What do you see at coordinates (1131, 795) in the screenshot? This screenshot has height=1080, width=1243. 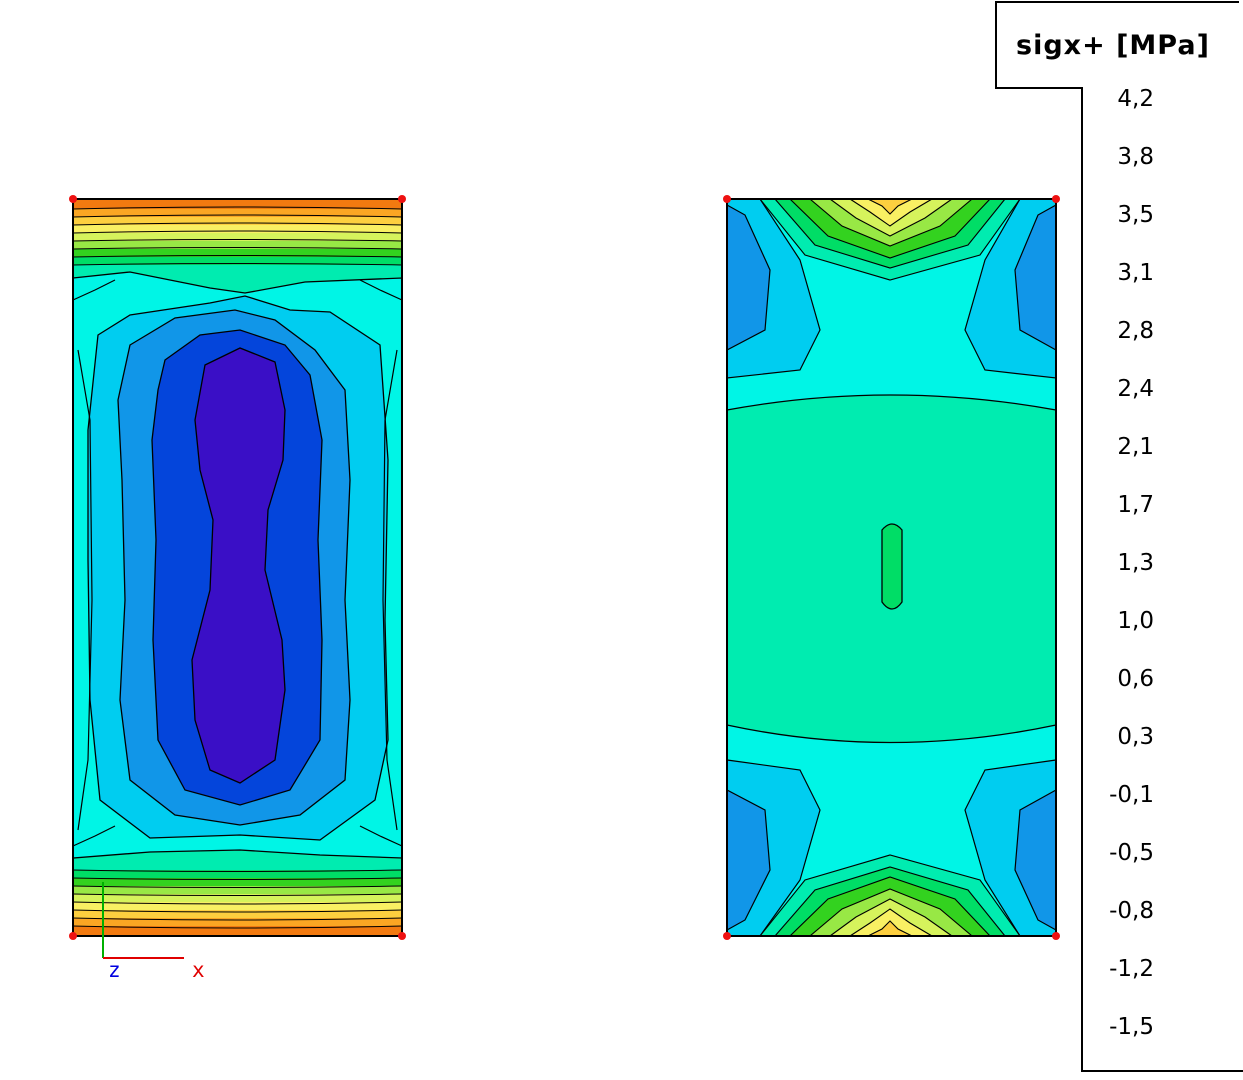 I see `legend-tick-label: -0,1` at bounding box center [1131, 795].